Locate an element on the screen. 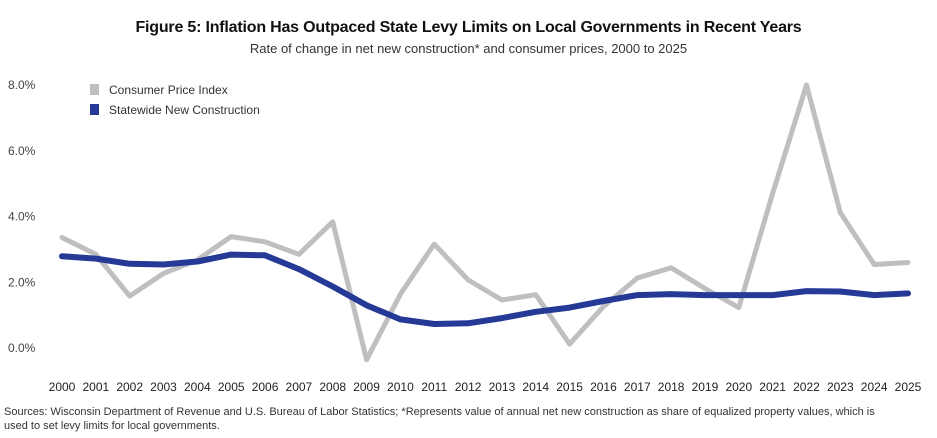  x-tick-label: 2009 is located at coordinates (366, 387).